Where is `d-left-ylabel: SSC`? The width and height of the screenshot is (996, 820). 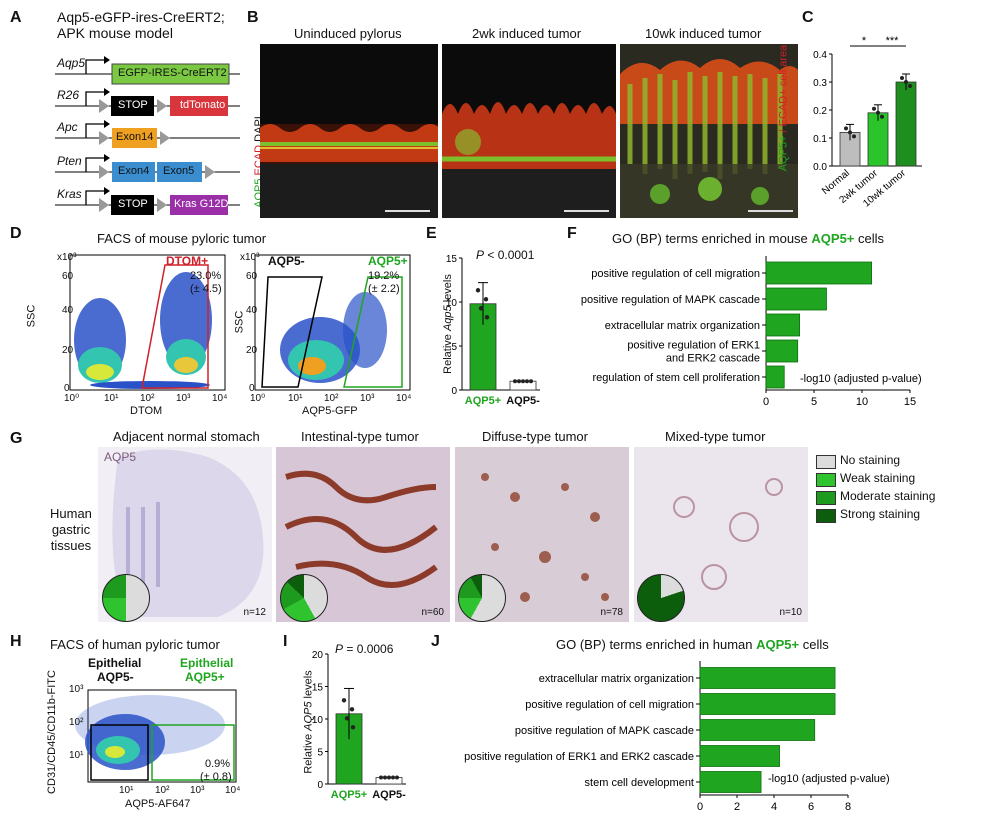 d-left-ylabel: SSC is located at coordinates (31, 316).